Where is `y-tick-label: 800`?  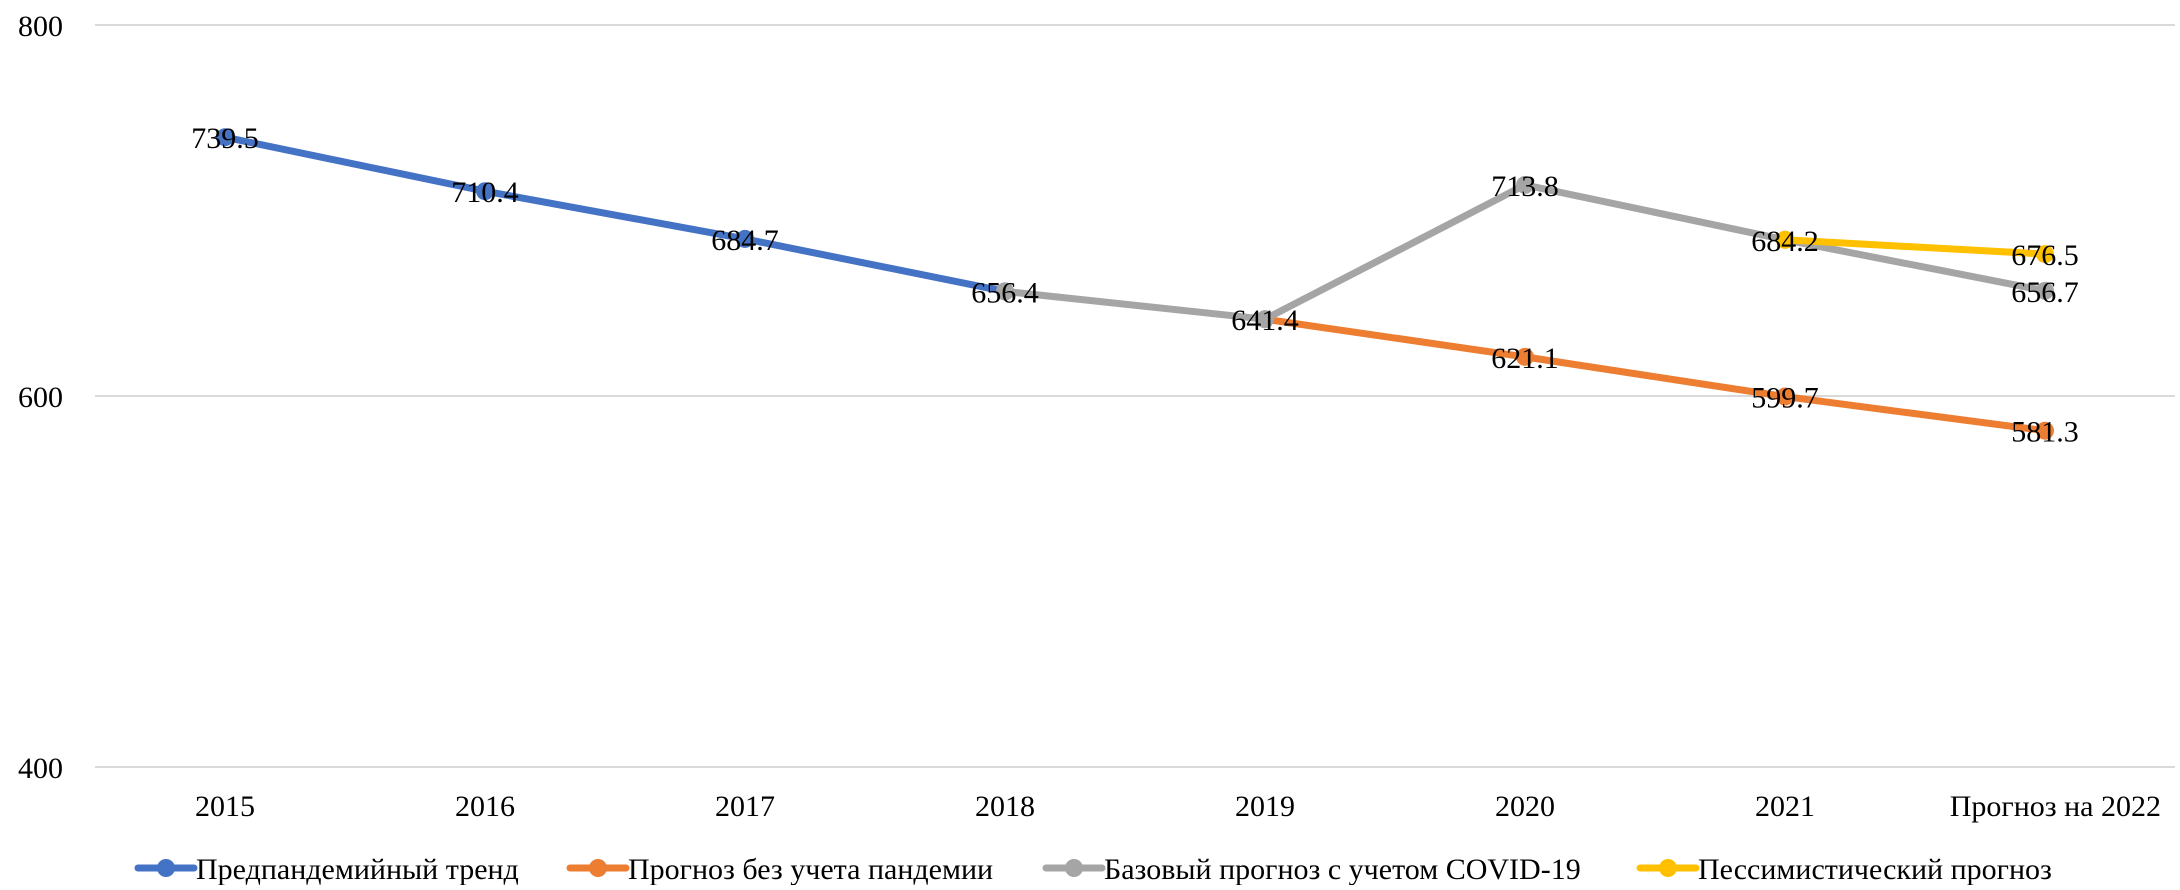
y-tick-label: 800 is located at coordinates (40, 26).